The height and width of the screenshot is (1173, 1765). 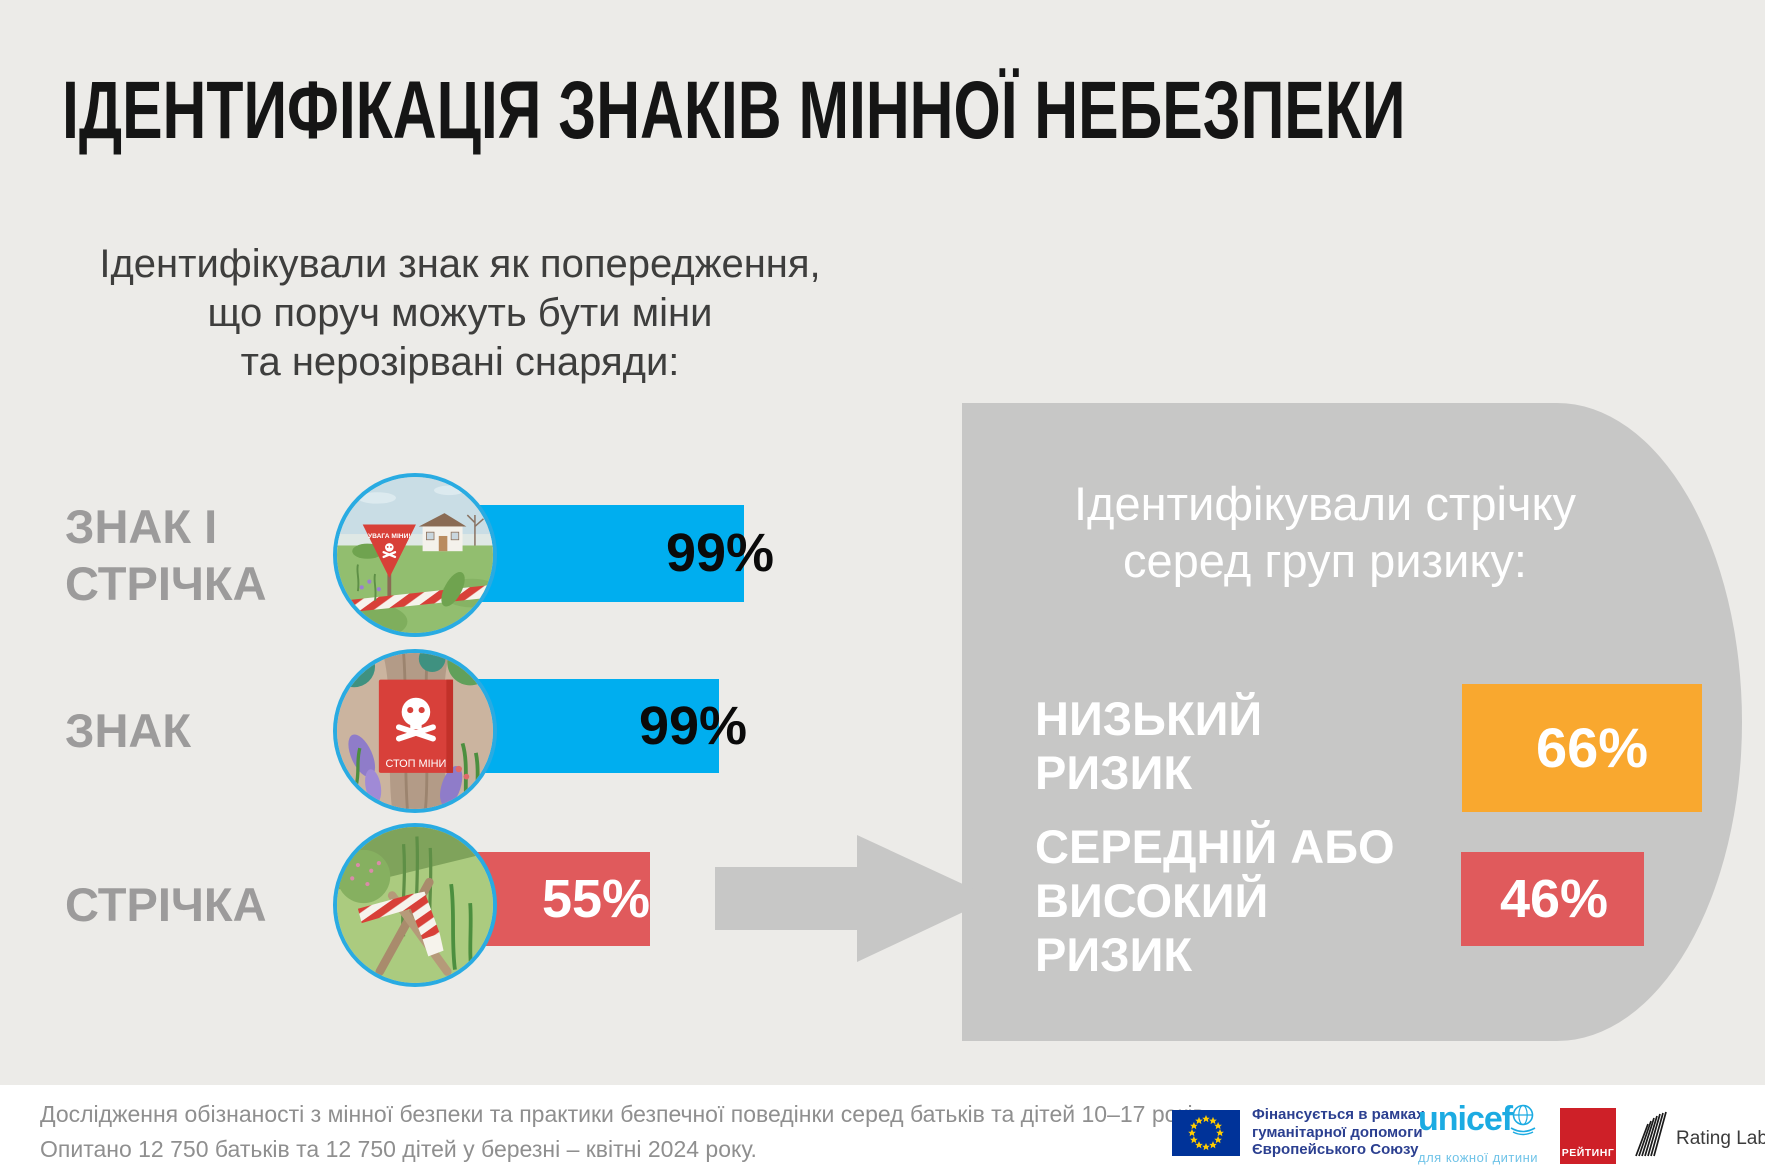 What do you see at coordinates (734, 110) in the screenshot?
I see `page-title: ІДЕНТИФІКАЦІЯ ЗНАКІВ МІННОЇ НЕБЕЗПЕКИ` at bounding box center [734, 110].